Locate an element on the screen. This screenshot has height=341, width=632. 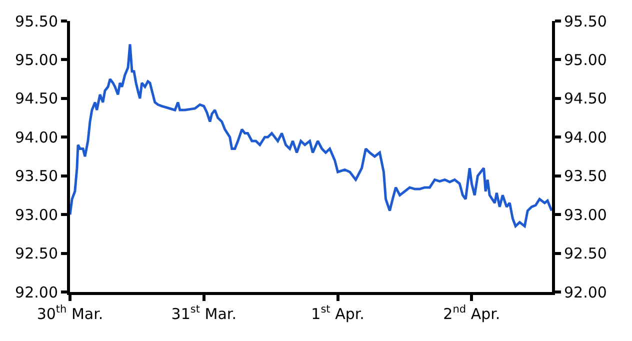
y2-tick-label: 94.00 is located at coordinates (585, 137).